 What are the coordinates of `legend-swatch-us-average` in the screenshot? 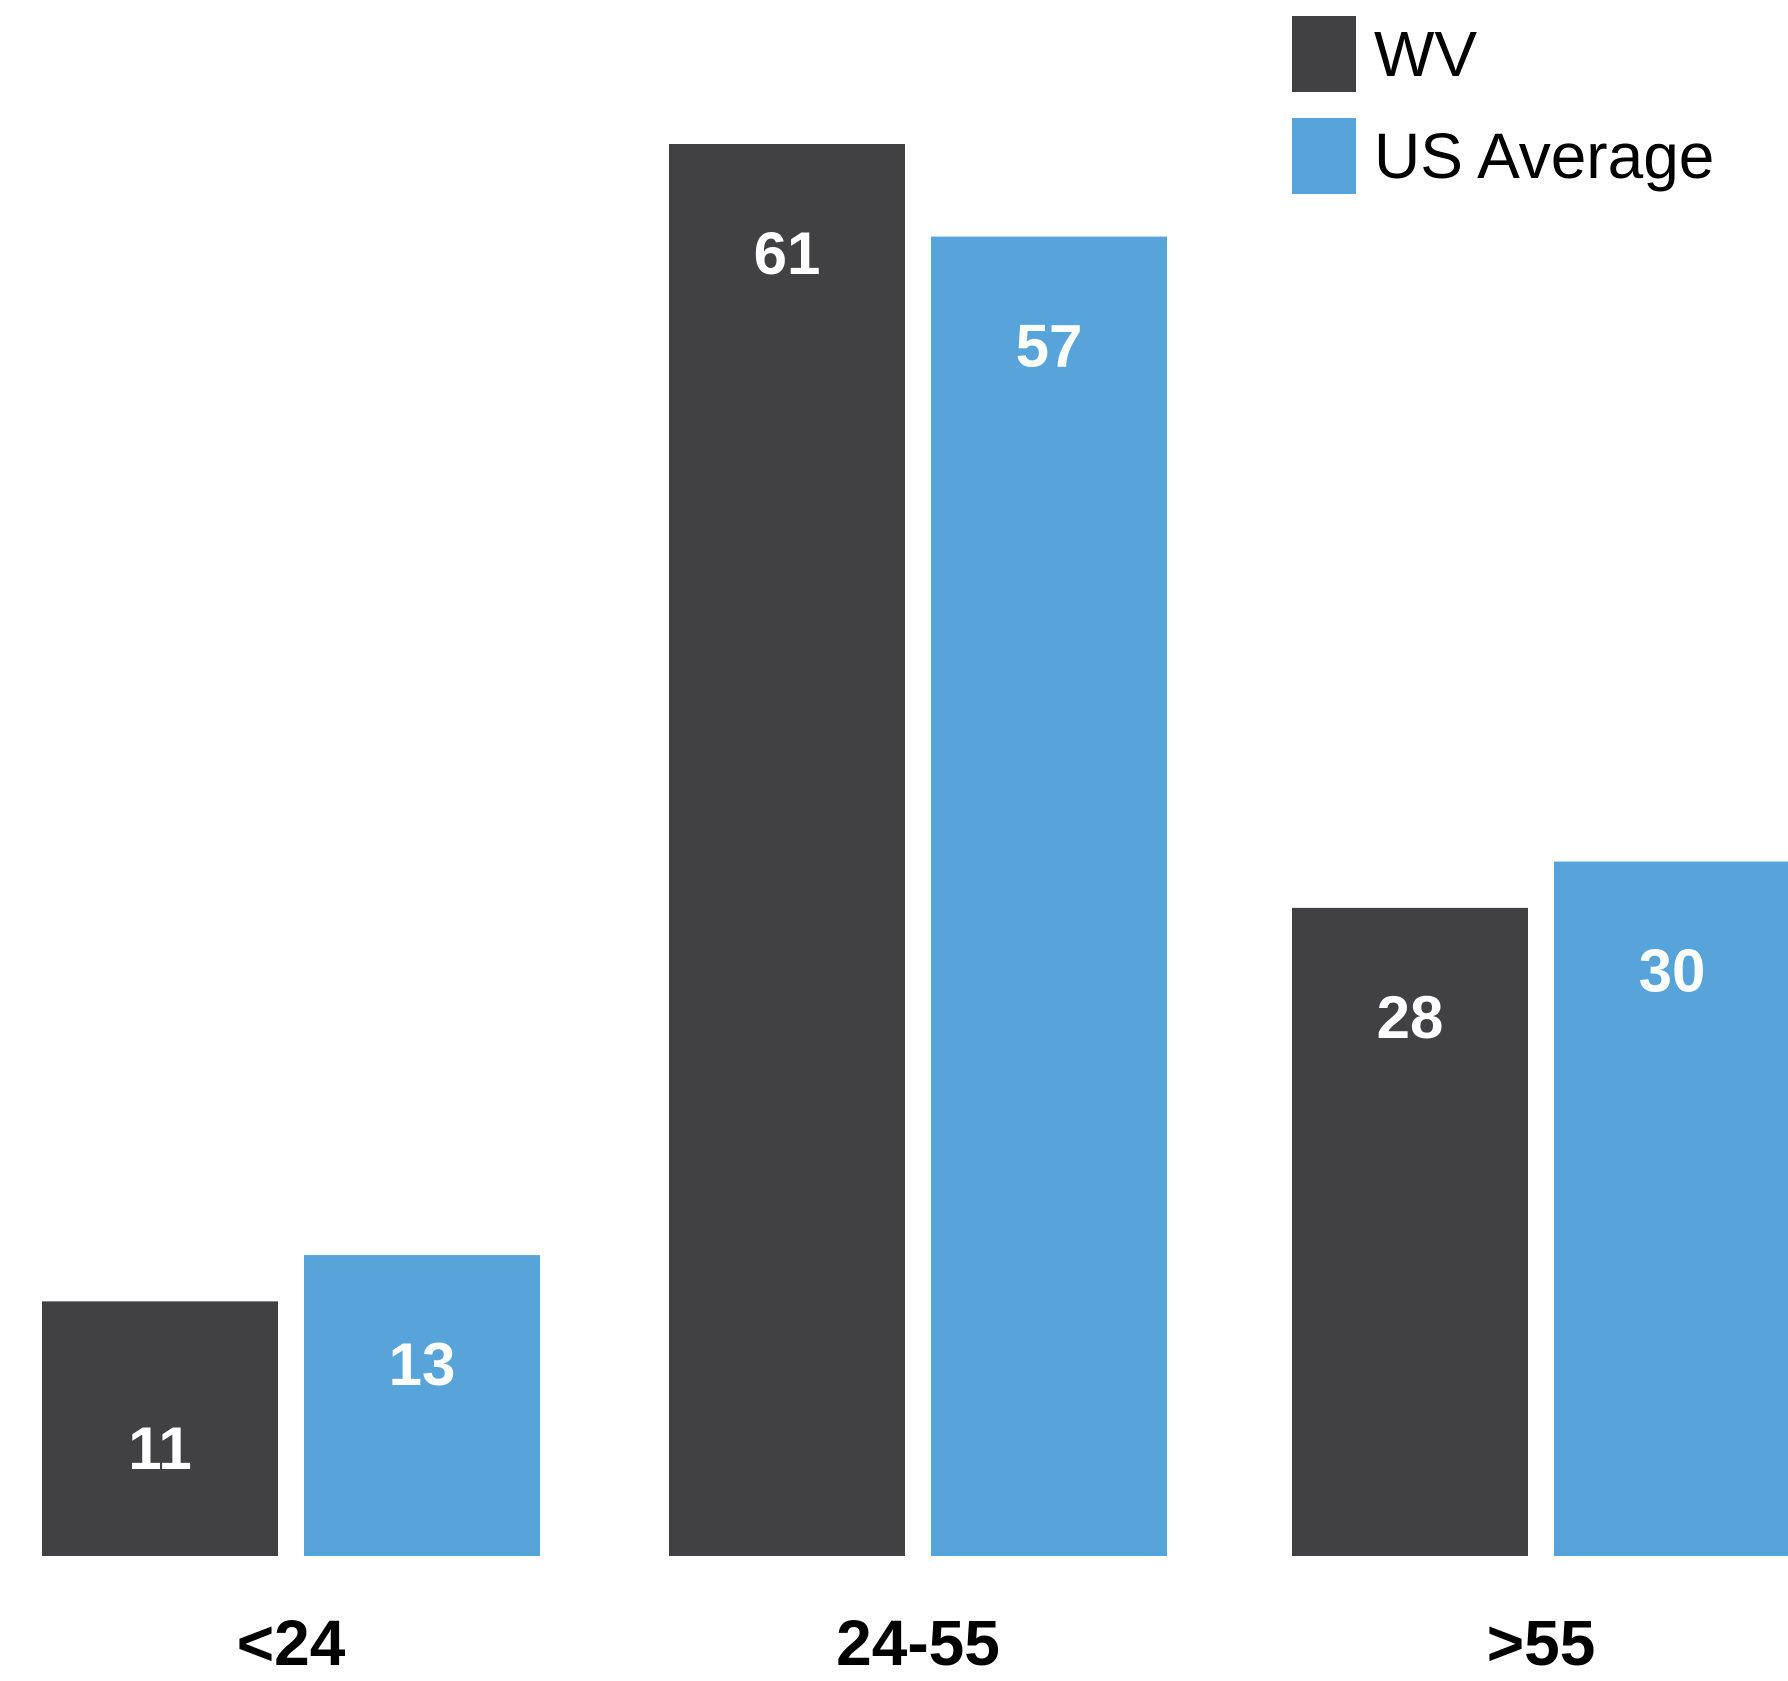 It's located at (1324, 156).